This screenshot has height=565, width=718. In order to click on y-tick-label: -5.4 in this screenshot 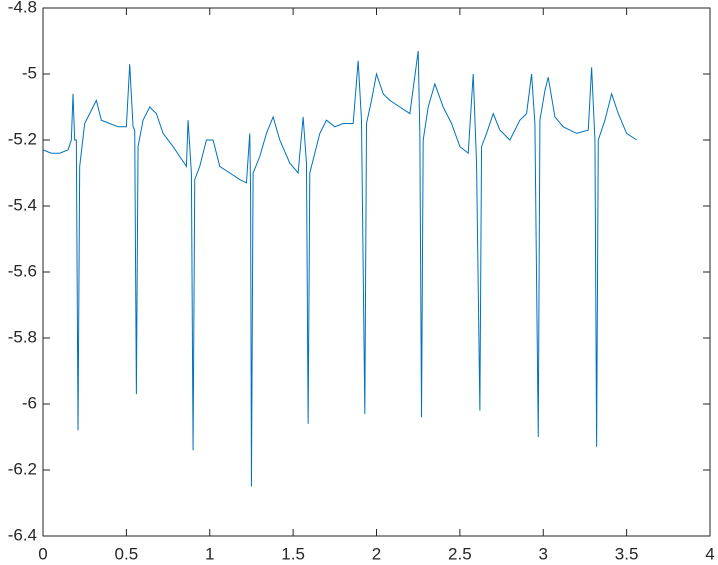, I will do `click(22, 204)`.